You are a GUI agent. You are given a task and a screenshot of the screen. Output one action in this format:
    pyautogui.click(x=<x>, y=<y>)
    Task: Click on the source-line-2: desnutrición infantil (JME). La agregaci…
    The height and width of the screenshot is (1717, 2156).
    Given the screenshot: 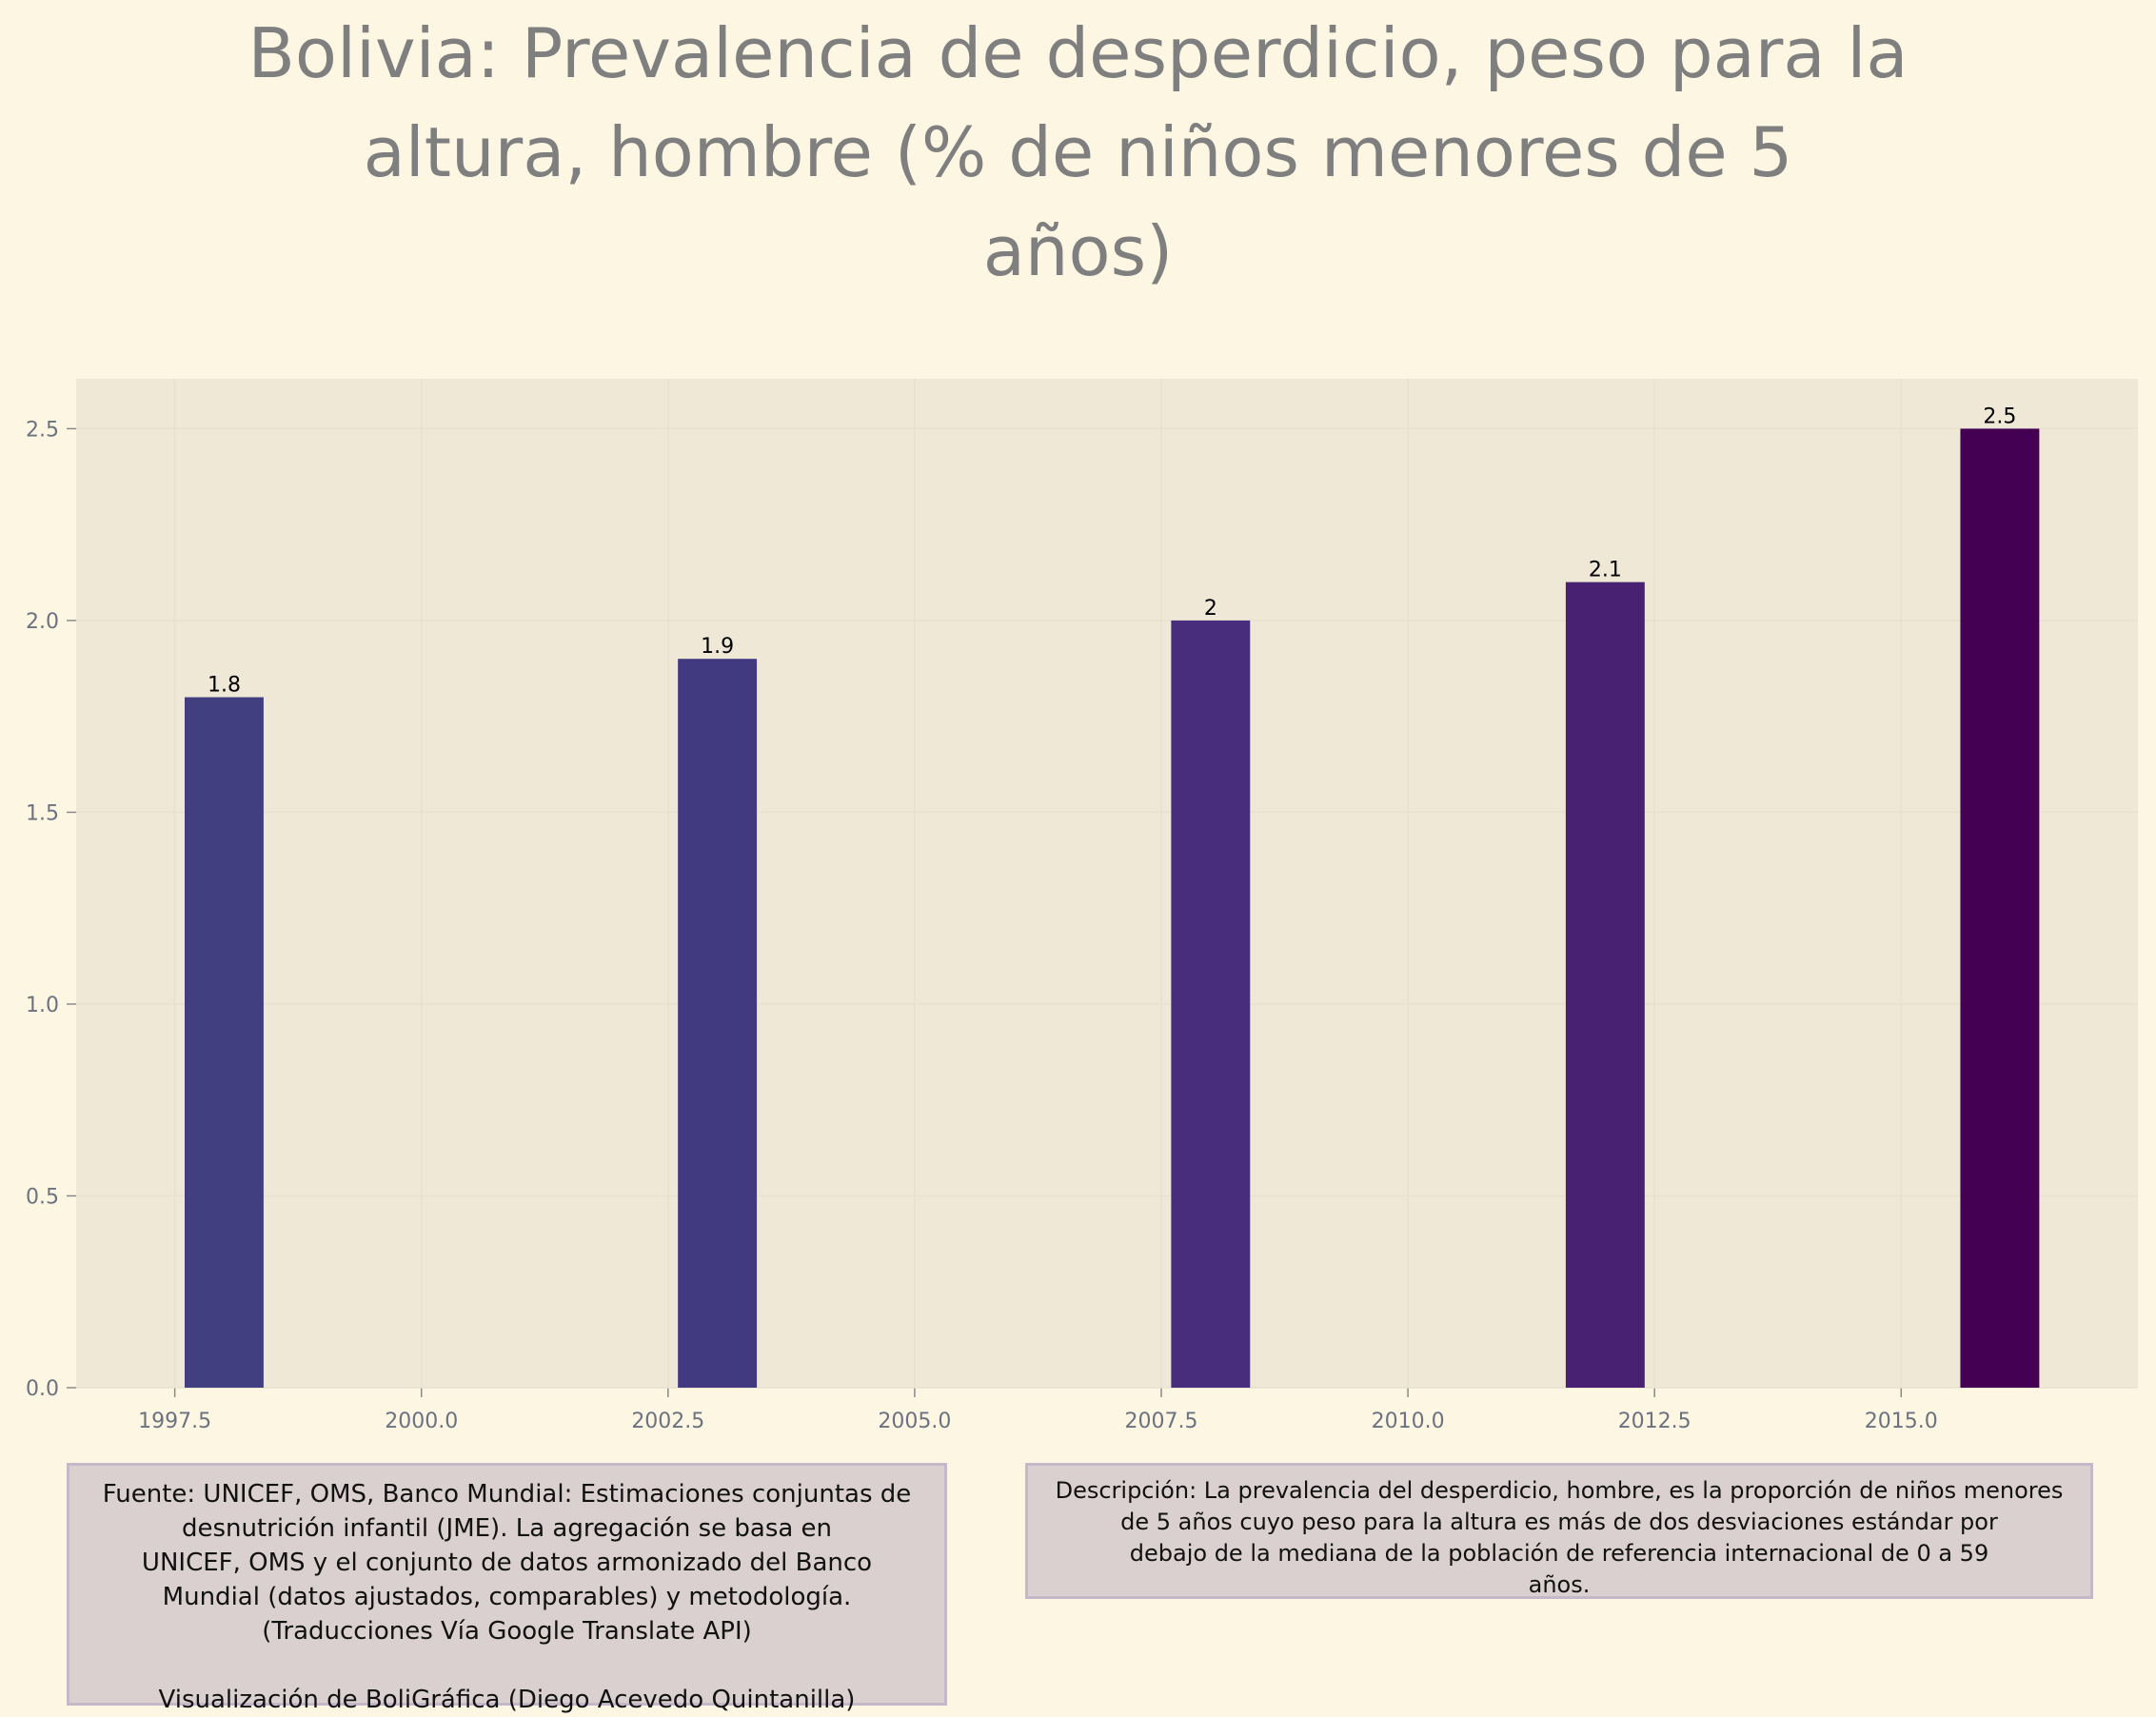 What is the action you would take?
    pyautogui.click(x=507, y=1528)
    